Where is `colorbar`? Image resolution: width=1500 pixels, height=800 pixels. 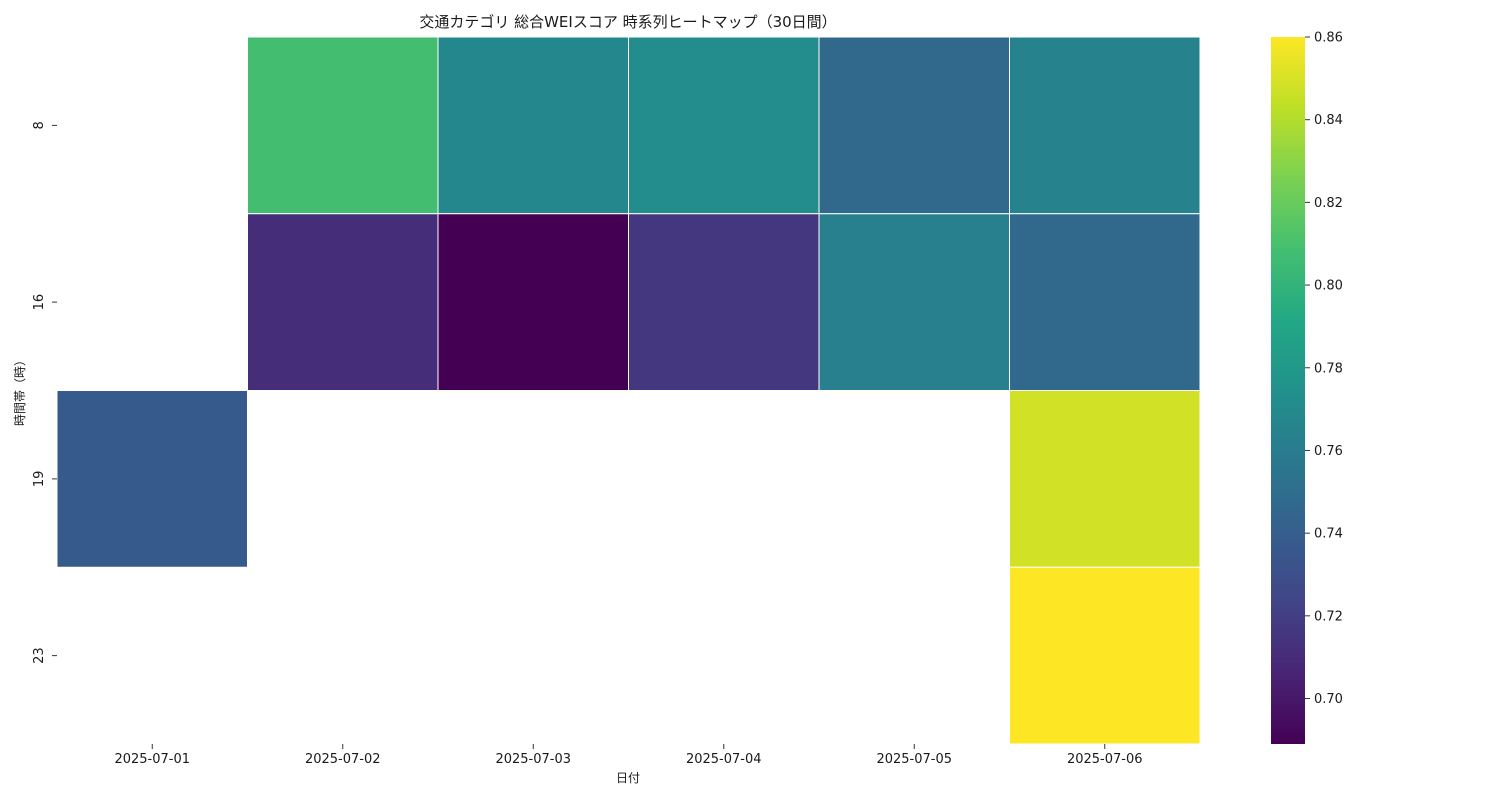 colorbar is located at coordinates (1288, 390).